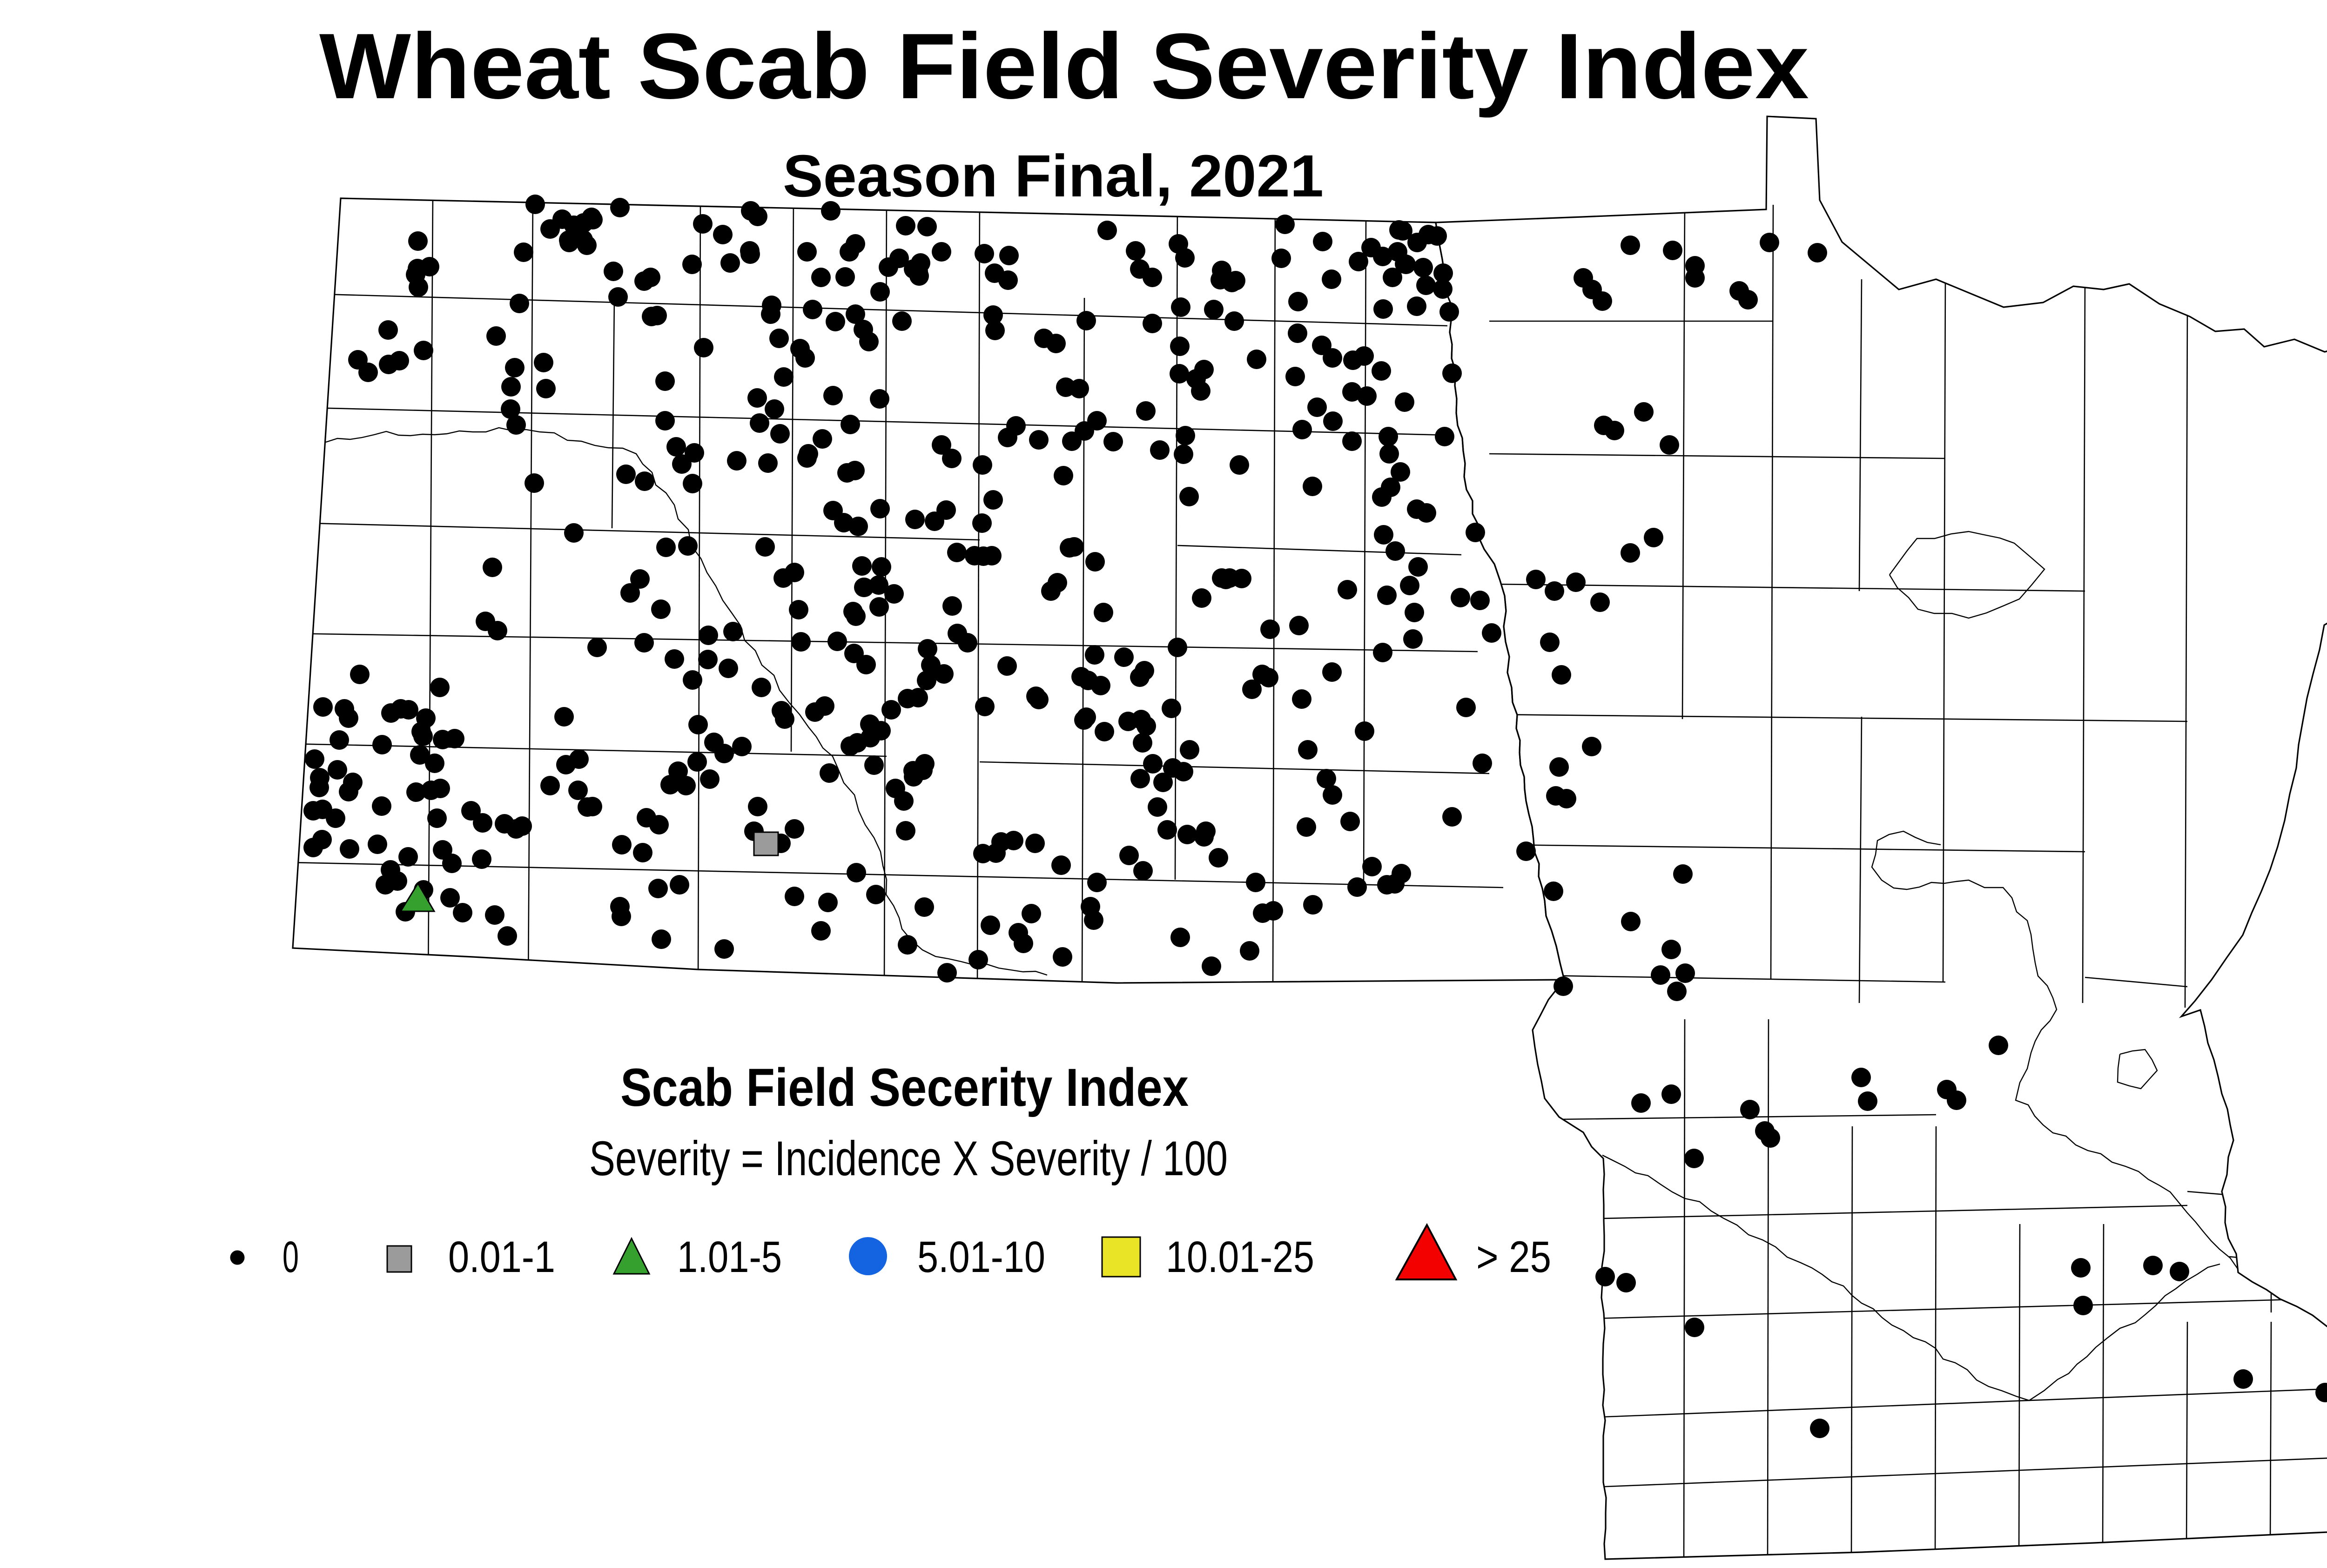 The width and height of the screenshot is (2327, 1568). Describe the element at coordinates (1240, 1257) in the screenshot. I see `svg-text: 10.01-25` at that location.